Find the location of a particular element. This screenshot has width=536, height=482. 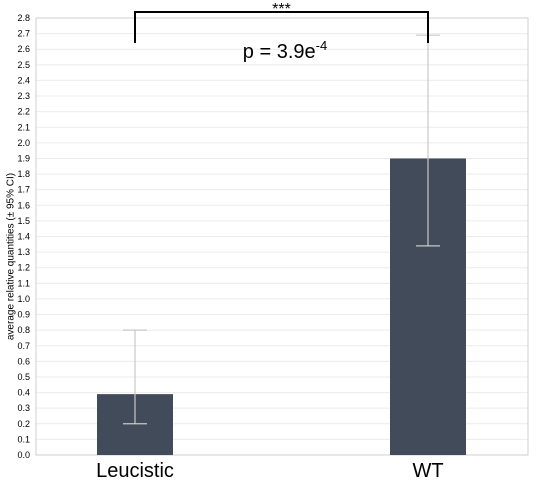

y-tick-label: 0.2 is located at coordinates (23, 424).